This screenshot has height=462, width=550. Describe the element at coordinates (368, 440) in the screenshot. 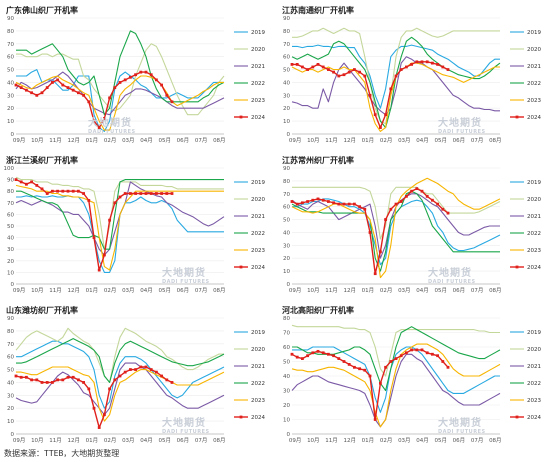

I see `x-tick-label: 01月` at that location.